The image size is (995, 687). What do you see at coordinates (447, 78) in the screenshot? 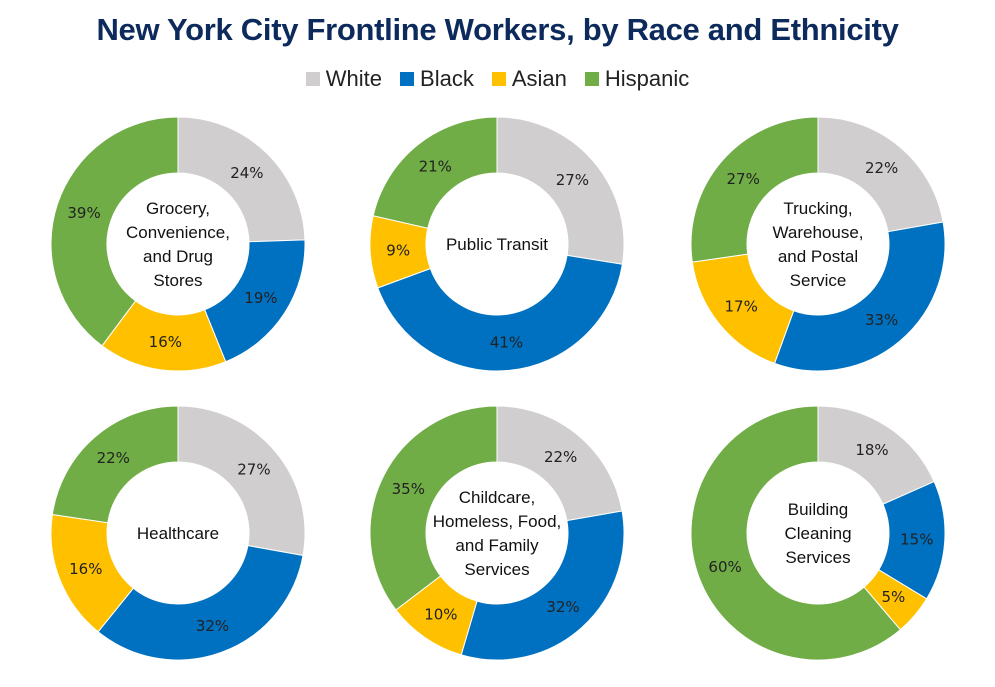
I see `legend-label-black: Black` at bounding box center [447, 78].